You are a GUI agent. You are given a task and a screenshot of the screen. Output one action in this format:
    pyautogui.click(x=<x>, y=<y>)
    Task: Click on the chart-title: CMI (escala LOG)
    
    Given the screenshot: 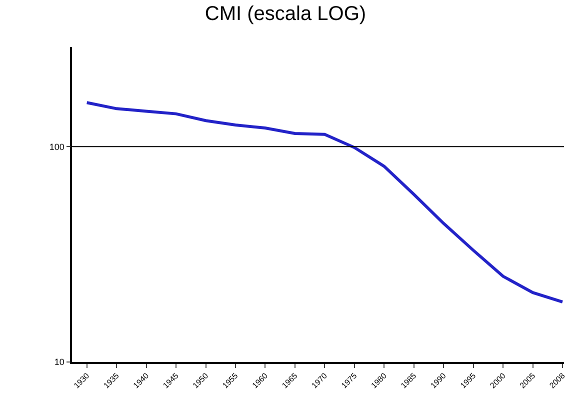 What is the action you would take?
    pyautogui.click(x=285, y=14)
    